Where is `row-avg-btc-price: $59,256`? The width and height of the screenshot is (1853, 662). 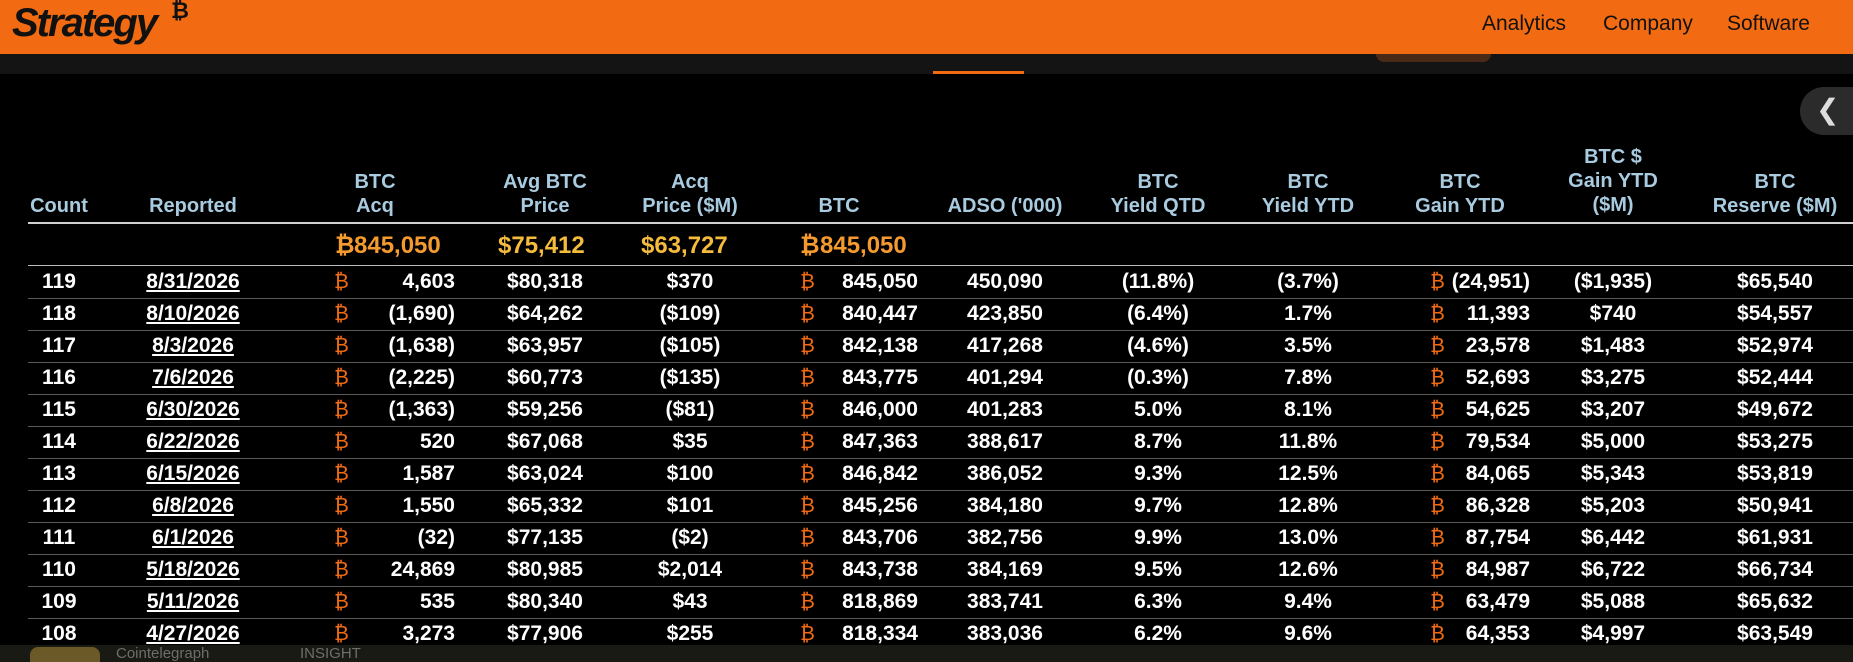 row-avg-btc-price: $59,256 is located at coordinates (545, 409).